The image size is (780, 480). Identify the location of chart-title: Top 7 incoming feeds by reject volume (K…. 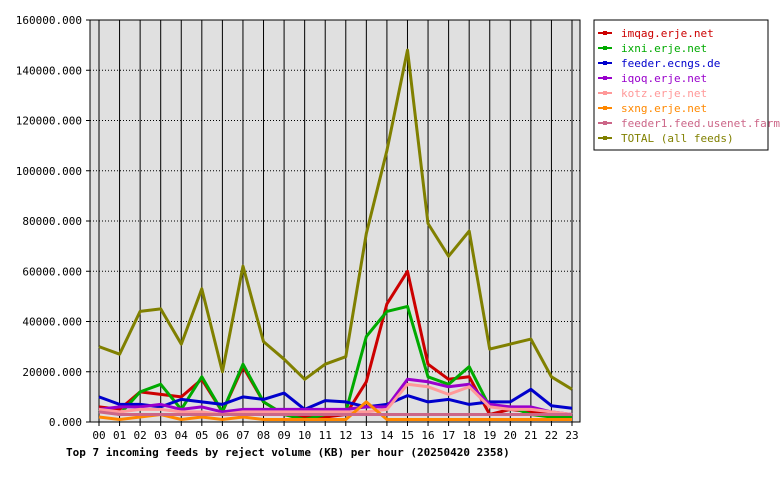
(288, 452).